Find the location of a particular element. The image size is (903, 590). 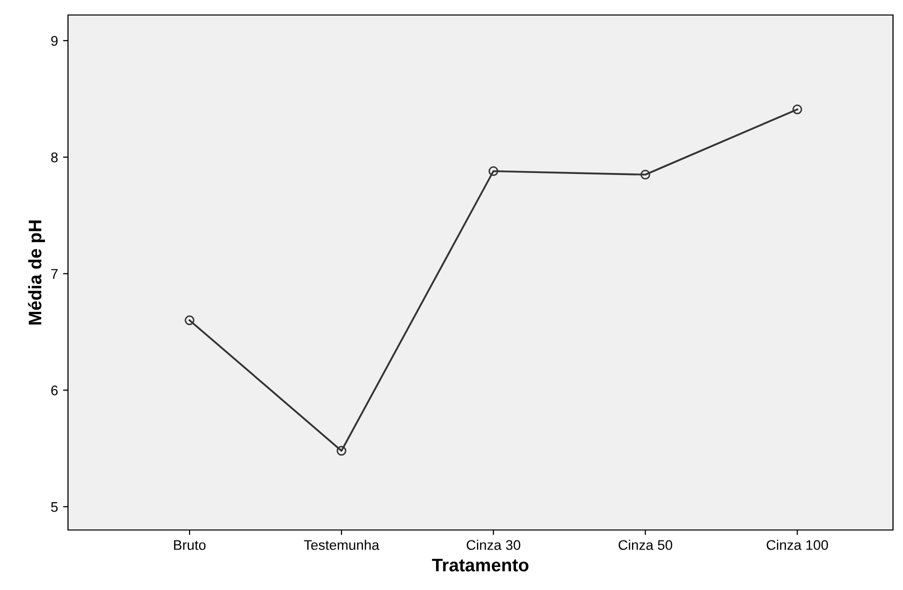

y-tick-label: 6 is located at coordinates (54, 391).